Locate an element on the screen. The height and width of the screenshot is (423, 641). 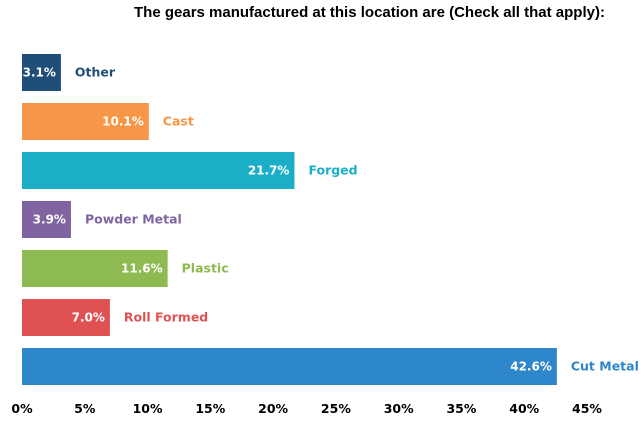
x-tick-label: 45% is located at coordinates (587, 408).